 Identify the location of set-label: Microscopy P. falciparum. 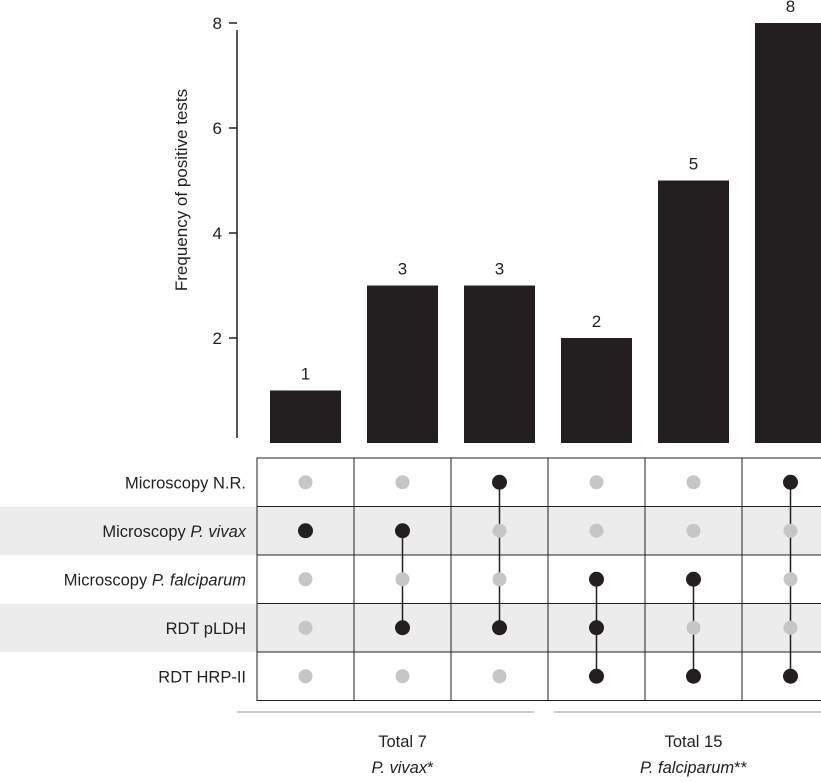
(155, 580).